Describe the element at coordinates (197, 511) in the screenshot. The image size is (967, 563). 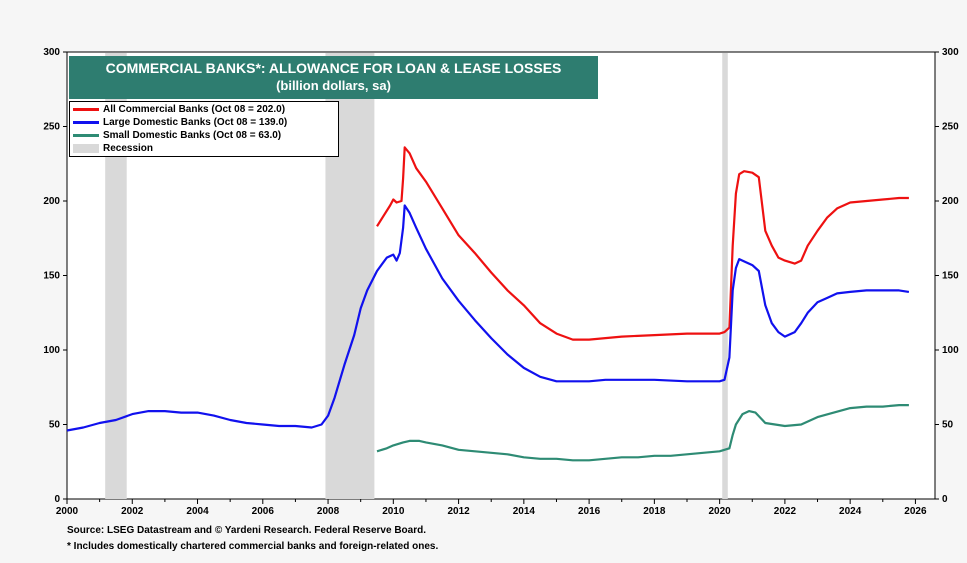
I see `x-tick-label: 2004` at that location.